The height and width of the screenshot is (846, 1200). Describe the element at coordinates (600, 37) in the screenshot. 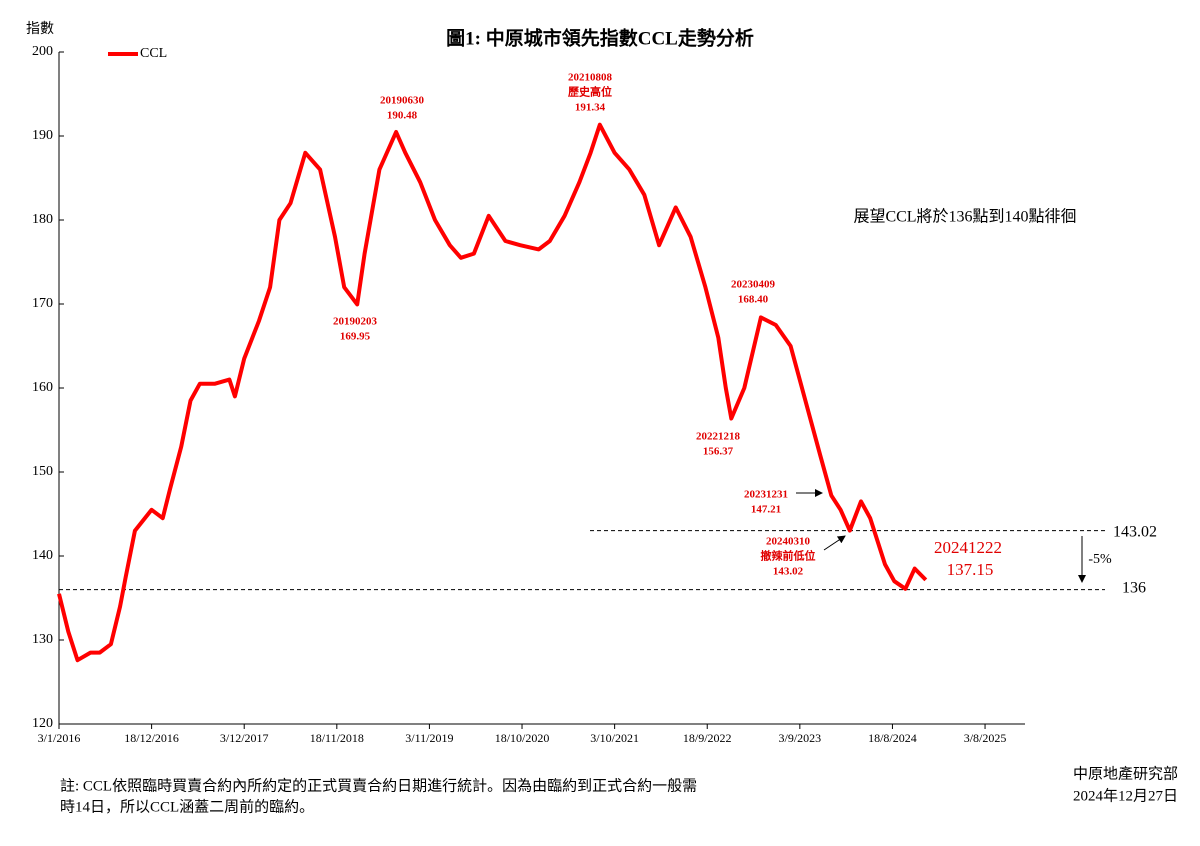

I see `chart-title: 圖1: 中原城市領先指數CCL走勢分析` at that location.